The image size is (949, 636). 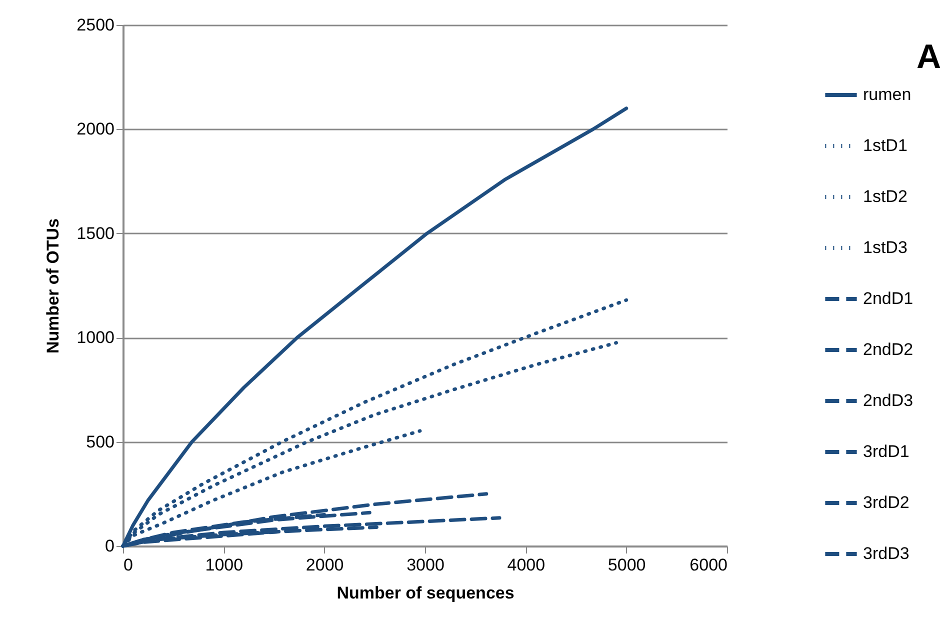 What do you see at coordinates (627, 565) in the screenshot?
I see `x-tick-label: 5000` at bounding box center [627, 565].